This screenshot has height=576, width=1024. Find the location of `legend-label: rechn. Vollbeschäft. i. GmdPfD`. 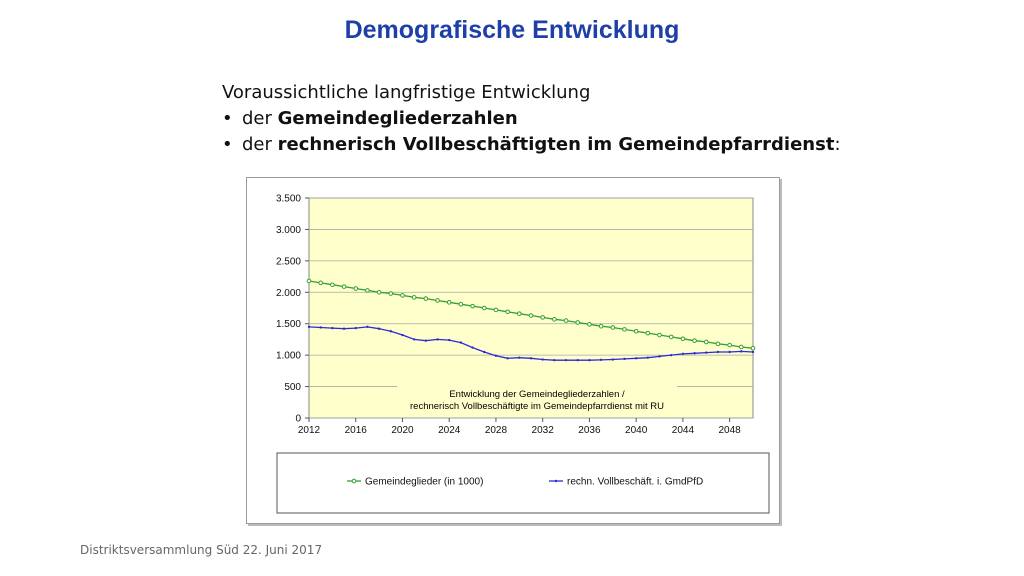

legend-label: rechn. Vollbeschäft. i. GmdPfD is located at coordinates (635, 482).